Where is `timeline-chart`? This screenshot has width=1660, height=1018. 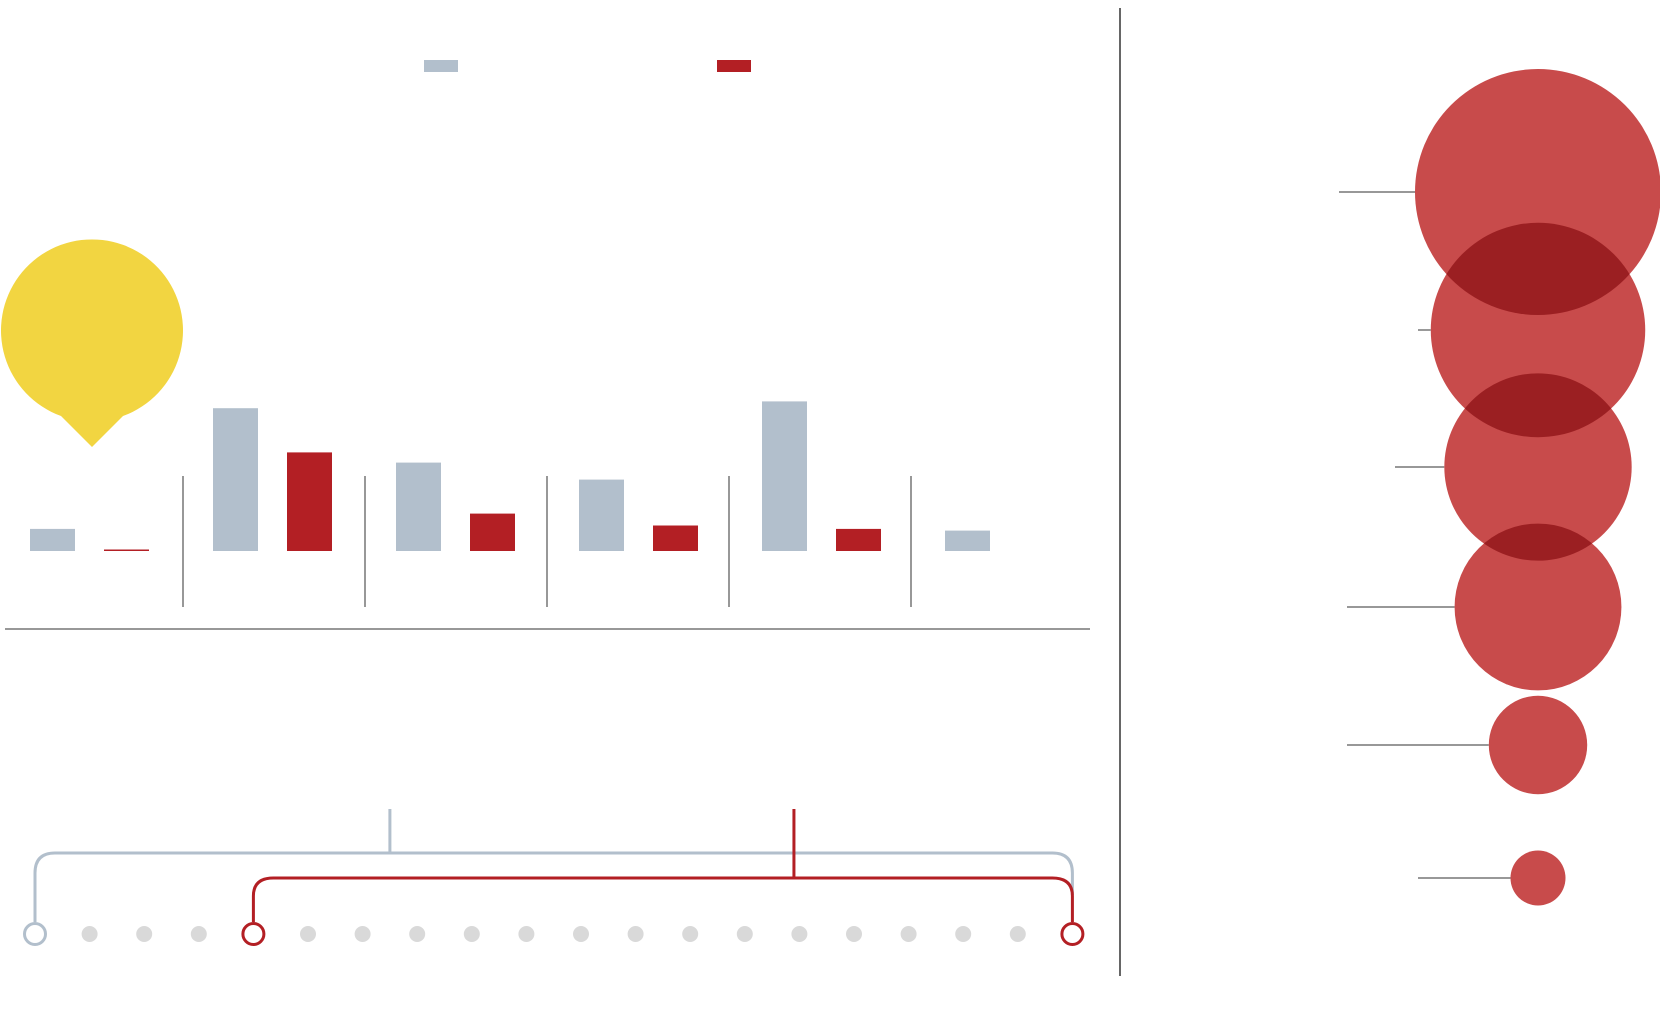 timeline-chart is located at coordinates (554, 877).